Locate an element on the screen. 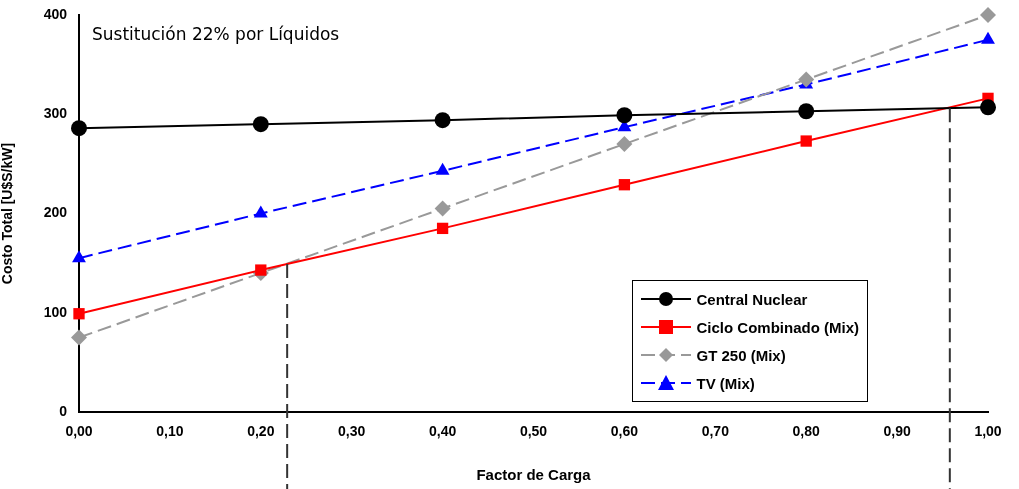 This screenshot has height=489, width=1019. x-tick-label: 0,10 is located at coordinates (170, 431).